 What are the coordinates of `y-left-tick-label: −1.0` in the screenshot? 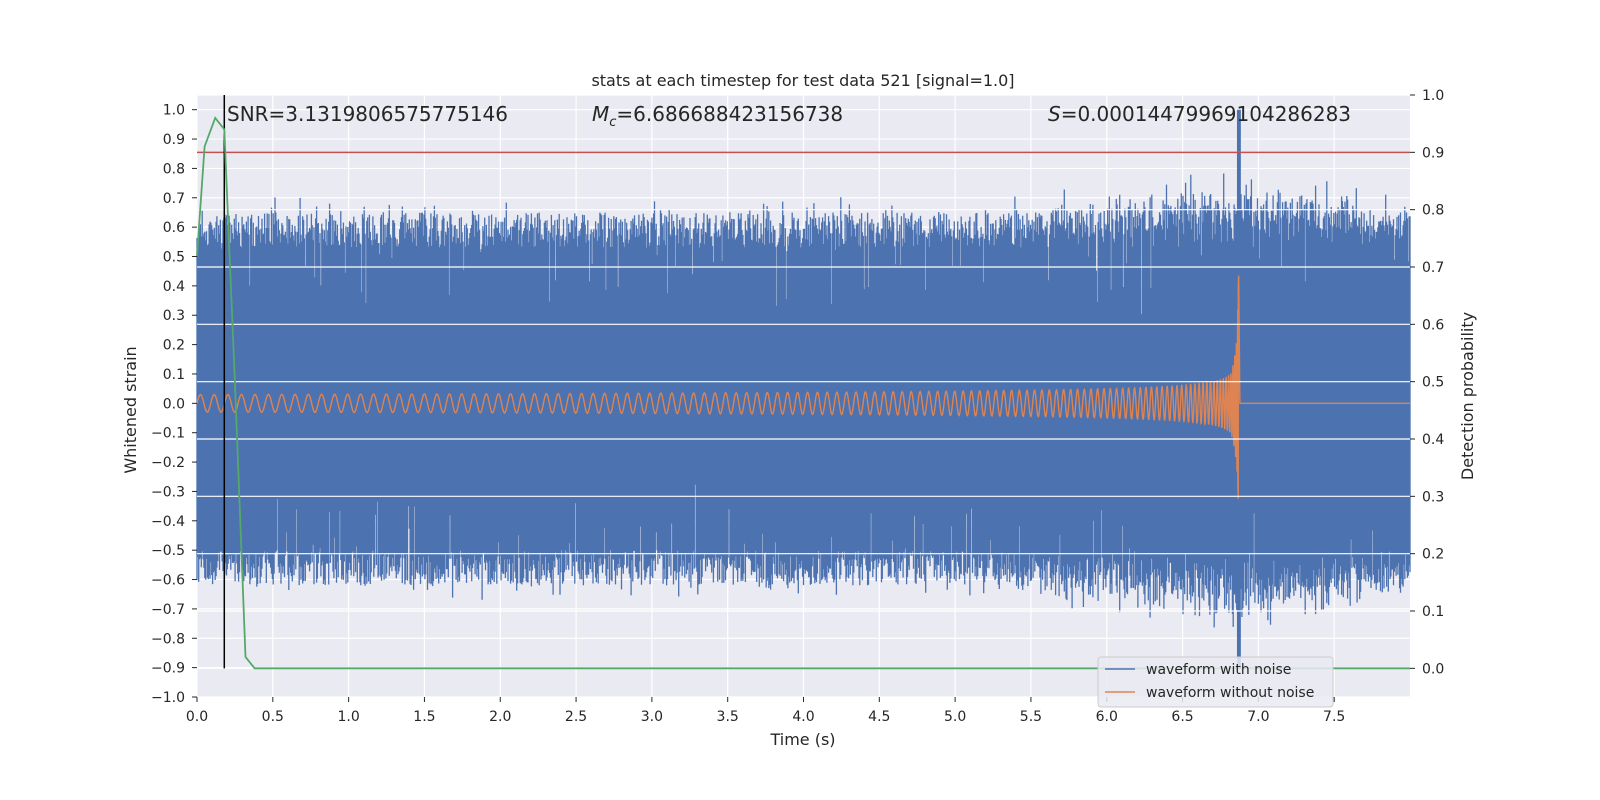 It's located at (168, 698).